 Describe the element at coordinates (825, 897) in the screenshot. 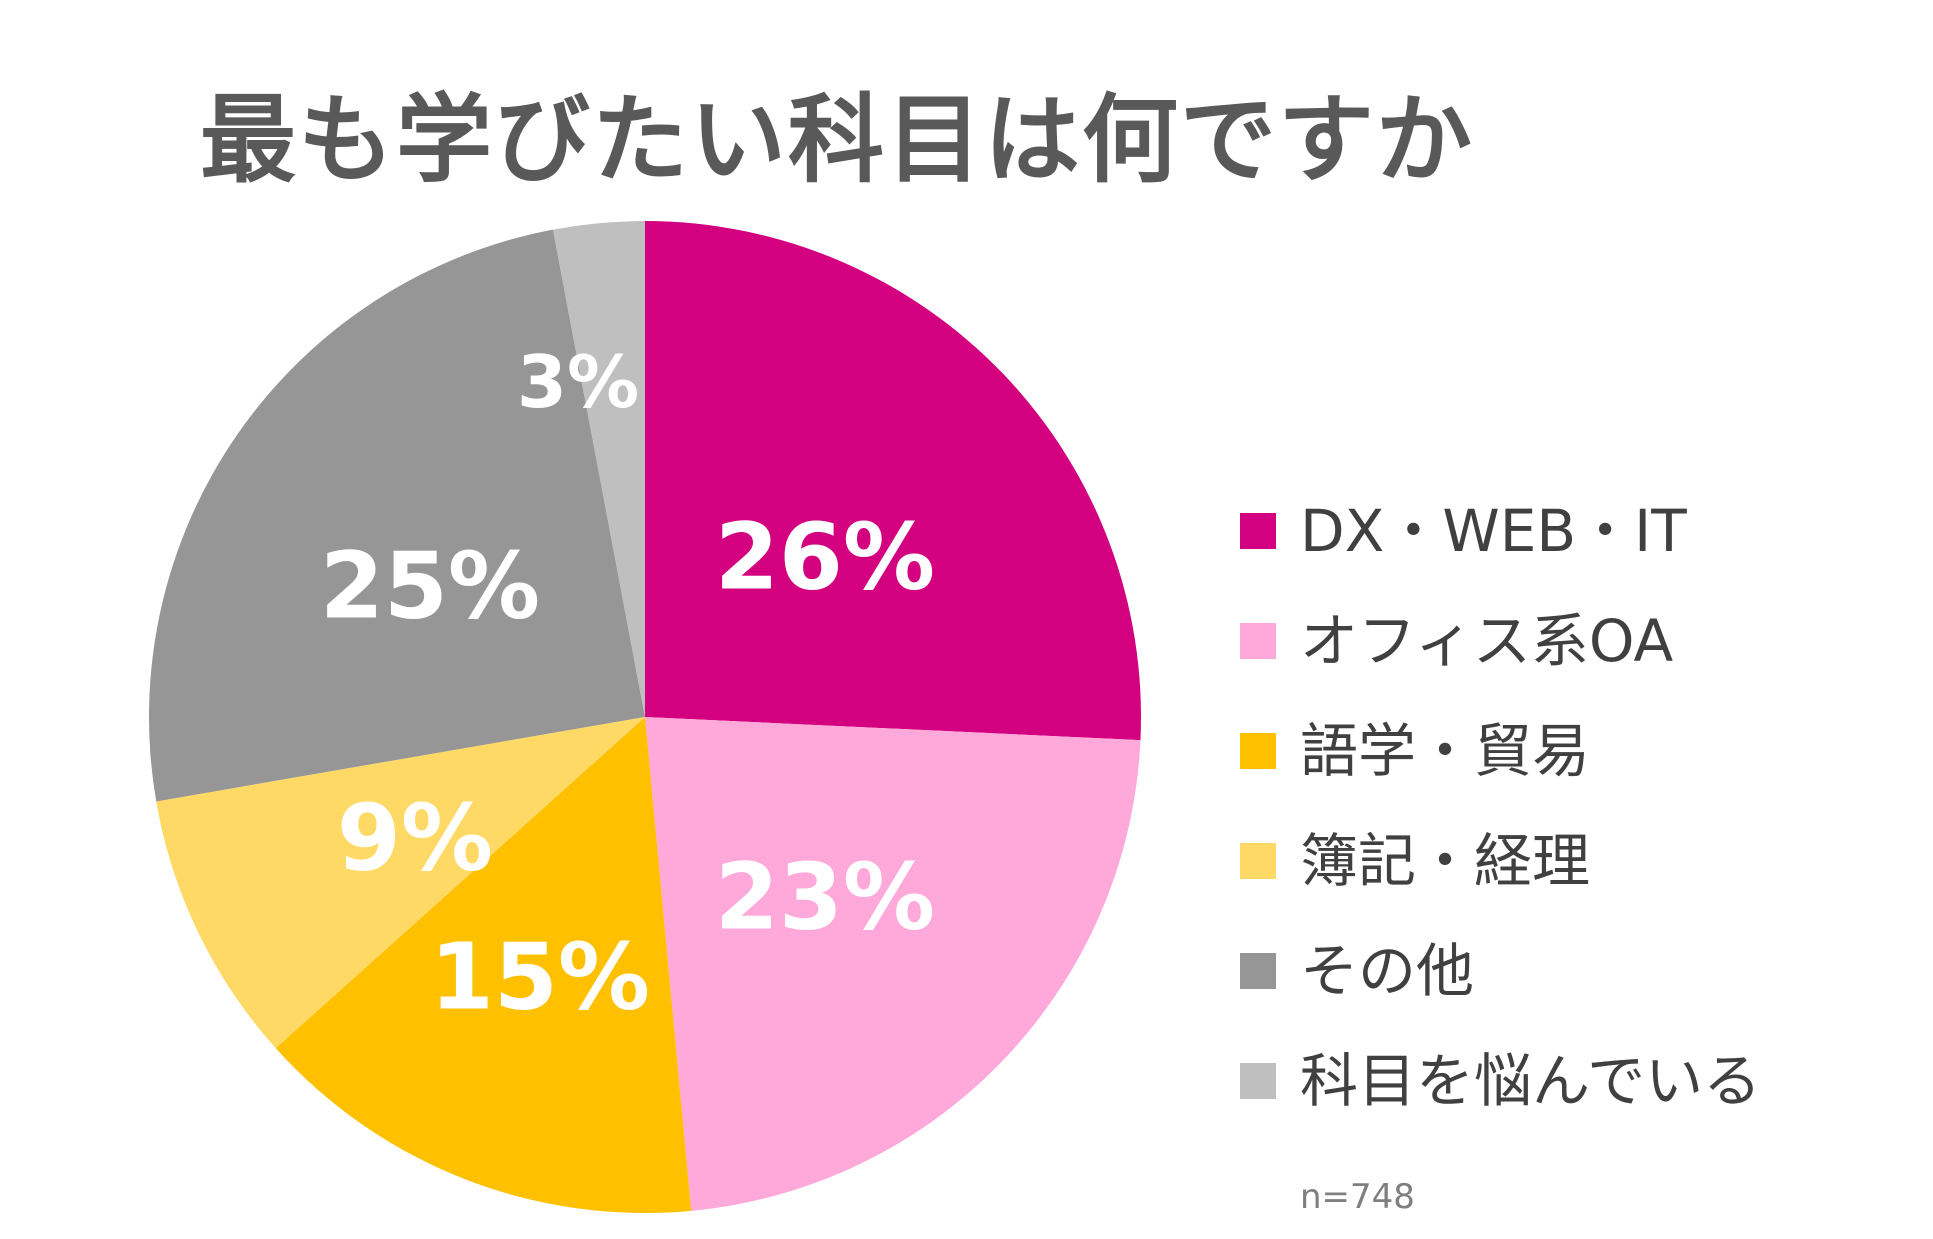

I see `slice-percent-label: 23%` at that location.